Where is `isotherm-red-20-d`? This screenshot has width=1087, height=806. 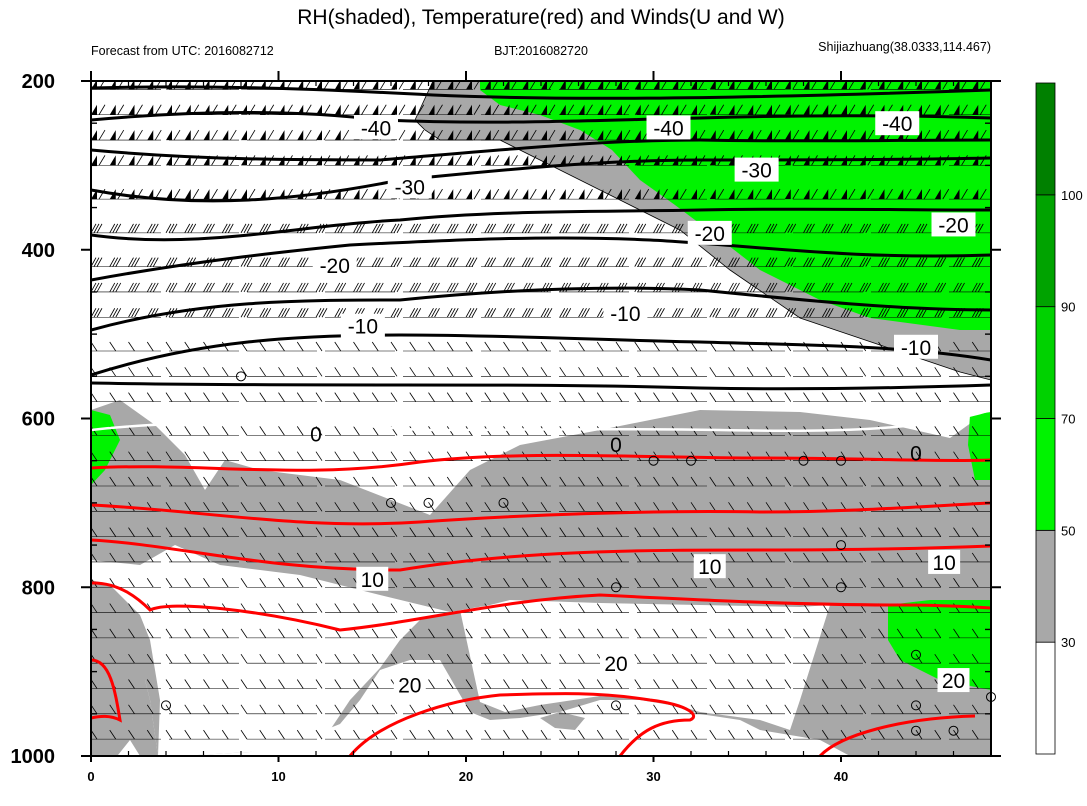 isotherm-red-20-d is located at coordinates (897, 735).